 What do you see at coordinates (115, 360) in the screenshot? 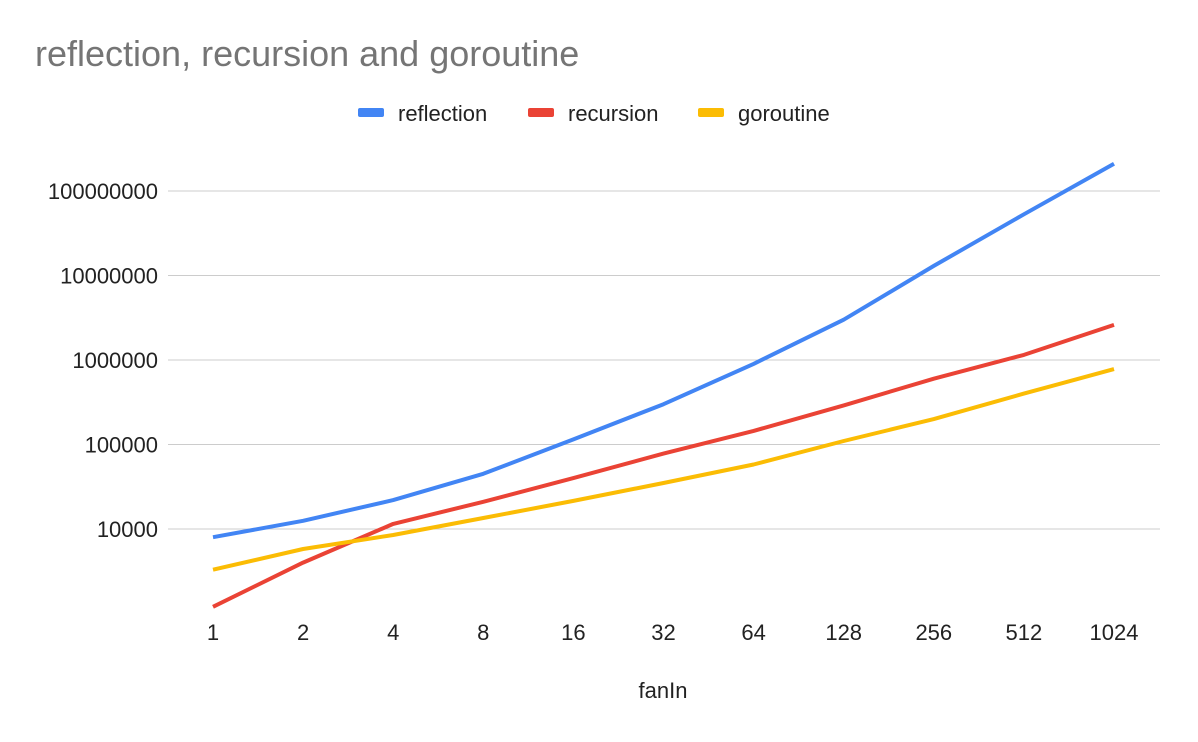
I see `y-tick-label: 1000000` at bounding box center [115, 360].